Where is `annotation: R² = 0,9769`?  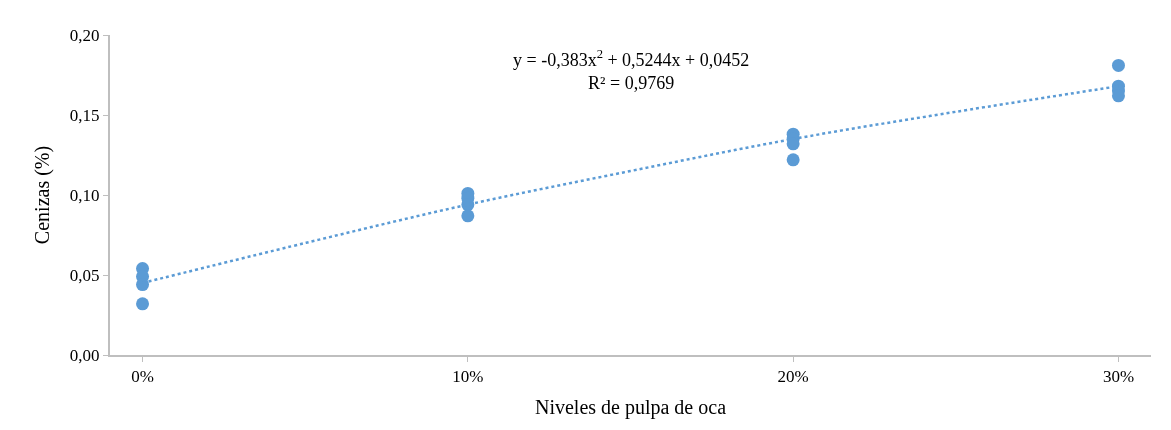 annotation: R² = 0,9769 is located at coordinates (631, 82).